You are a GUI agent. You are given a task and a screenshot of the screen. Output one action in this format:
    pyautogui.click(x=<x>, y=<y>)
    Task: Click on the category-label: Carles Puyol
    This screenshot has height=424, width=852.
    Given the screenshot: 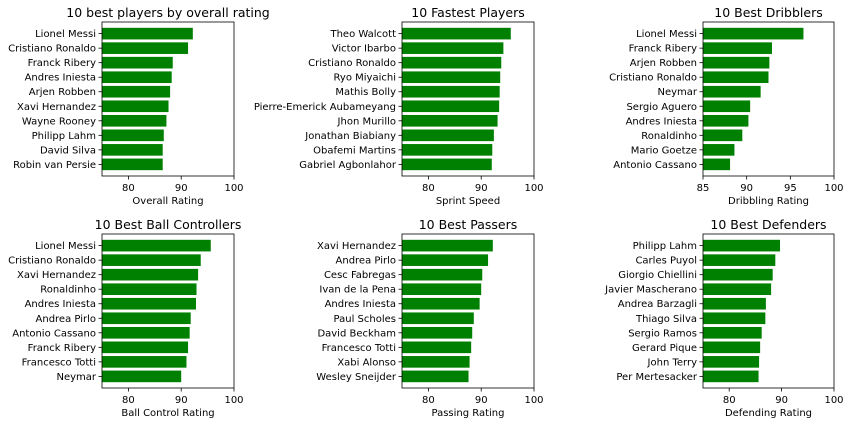 What is the action you would take?
    pyautogui.click(x=666, y=261)
    